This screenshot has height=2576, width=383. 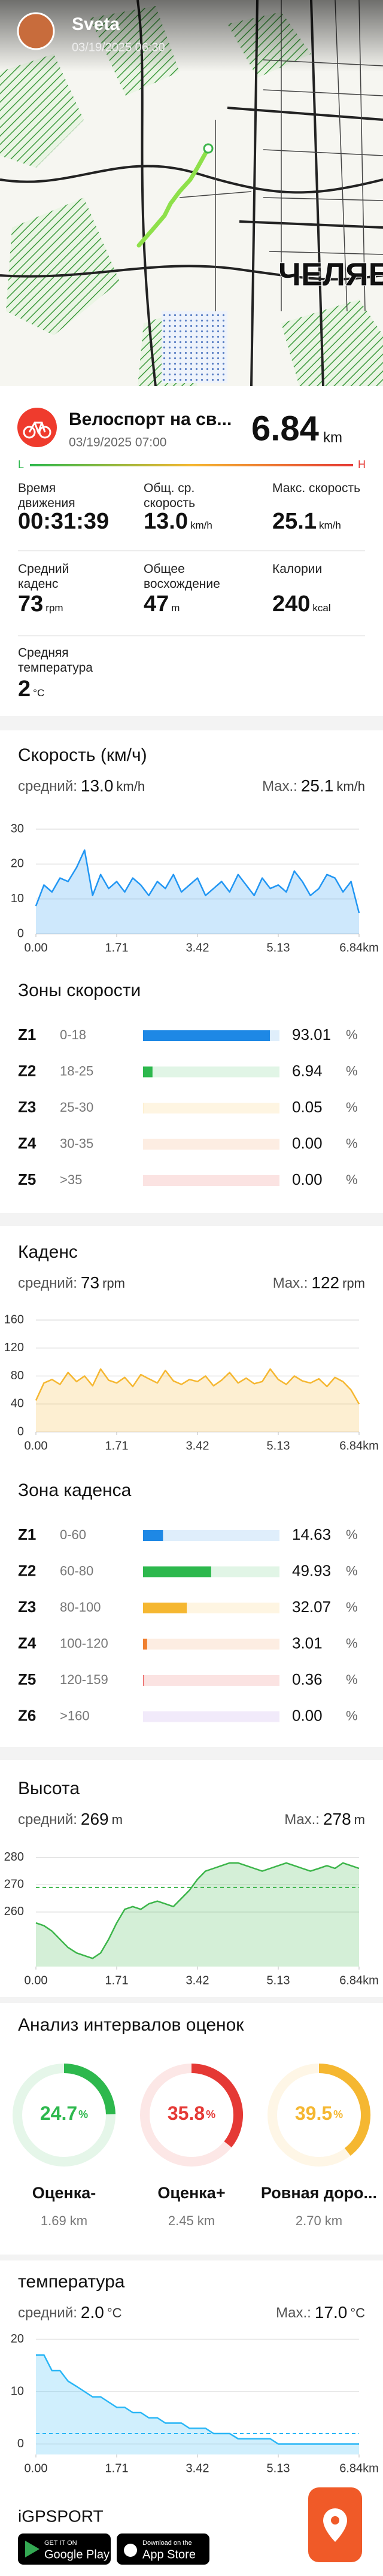 I want to click on badge-small-text: Download on the, so click(x=167, y=2543).